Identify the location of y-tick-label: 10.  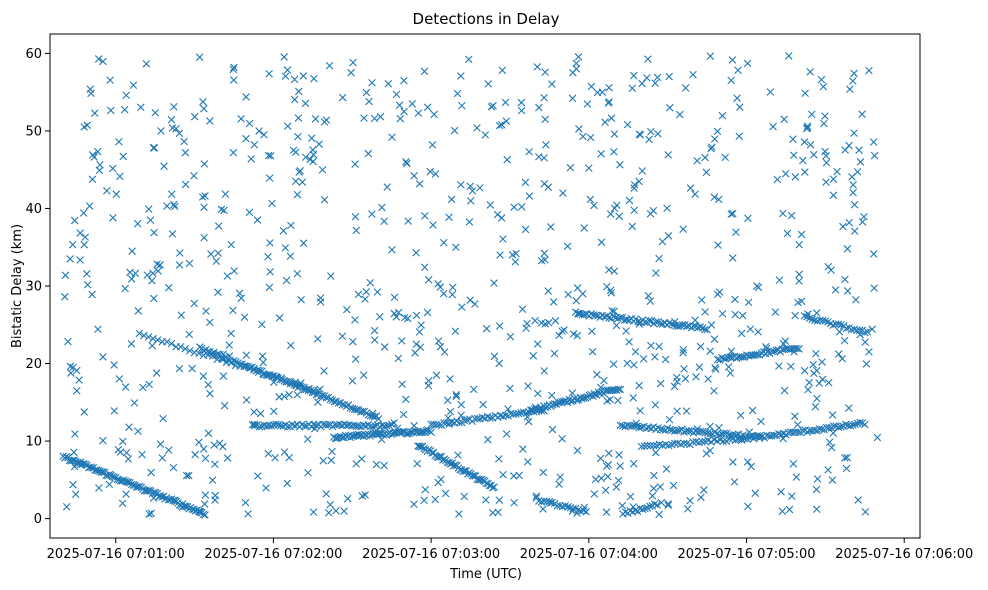
(33, 442).